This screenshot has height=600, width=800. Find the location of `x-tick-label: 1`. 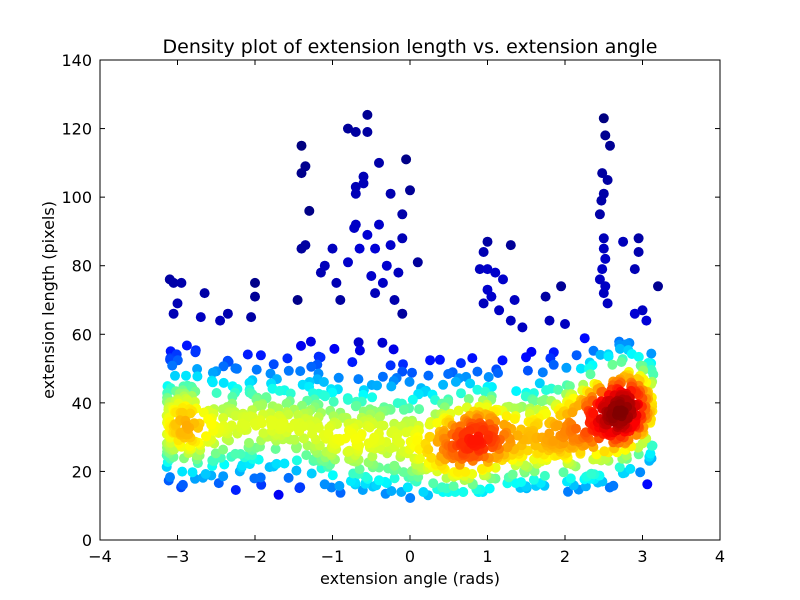

x-tick-label: 1 is located at coordinates (487, 556).